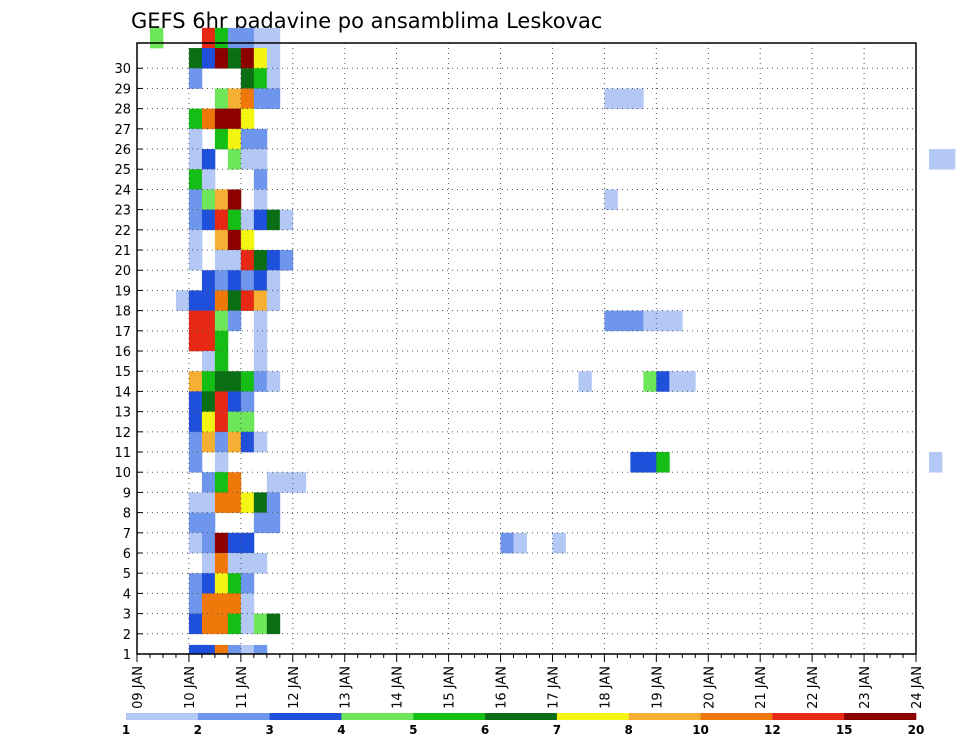  What do you see at coordinates (127, 594) in the screenshot?
I see `y-tick-label: 4` at bounding box center [127, 594].